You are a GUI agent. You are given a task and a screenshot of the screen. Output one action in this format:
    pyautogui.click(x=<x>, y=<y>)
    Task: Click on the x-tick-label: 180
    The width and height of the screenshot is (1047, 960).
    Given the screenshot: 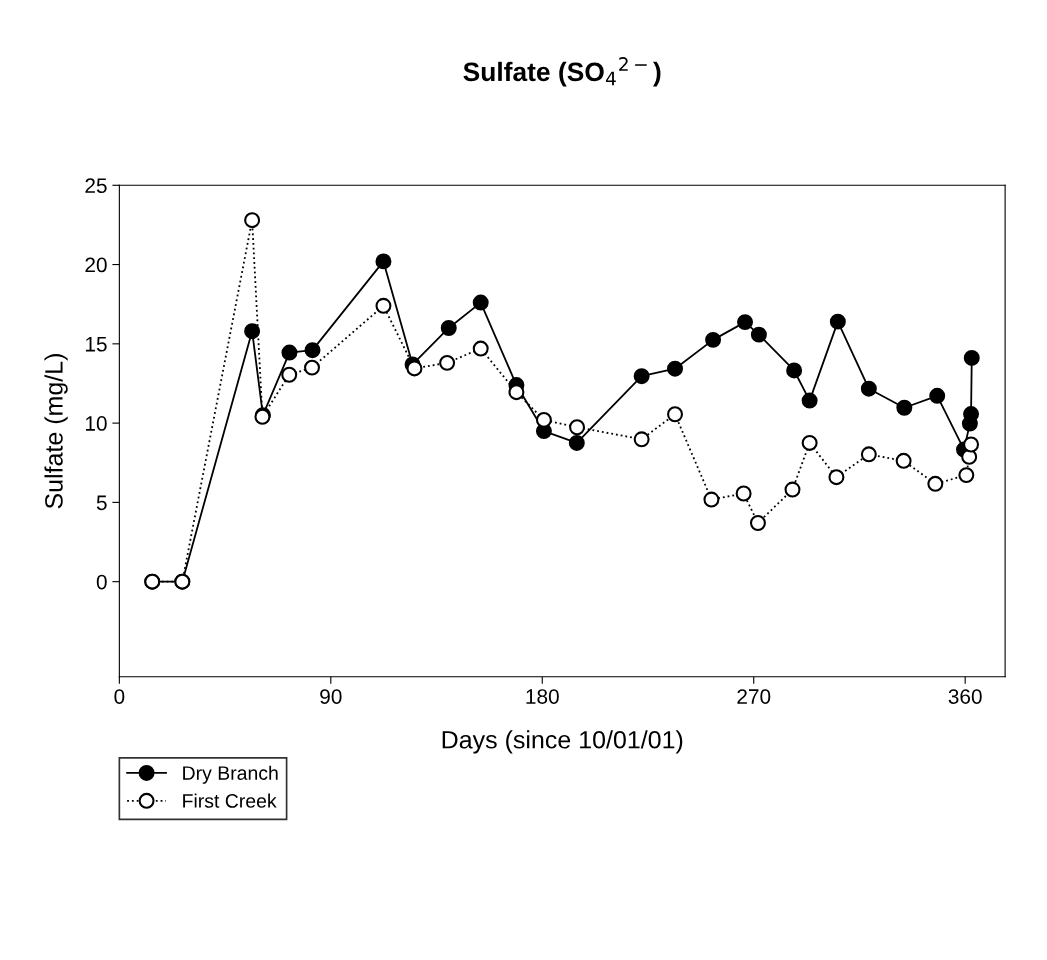 What is the action you would take?
    pyautogui.click(x=542, y=696)
    